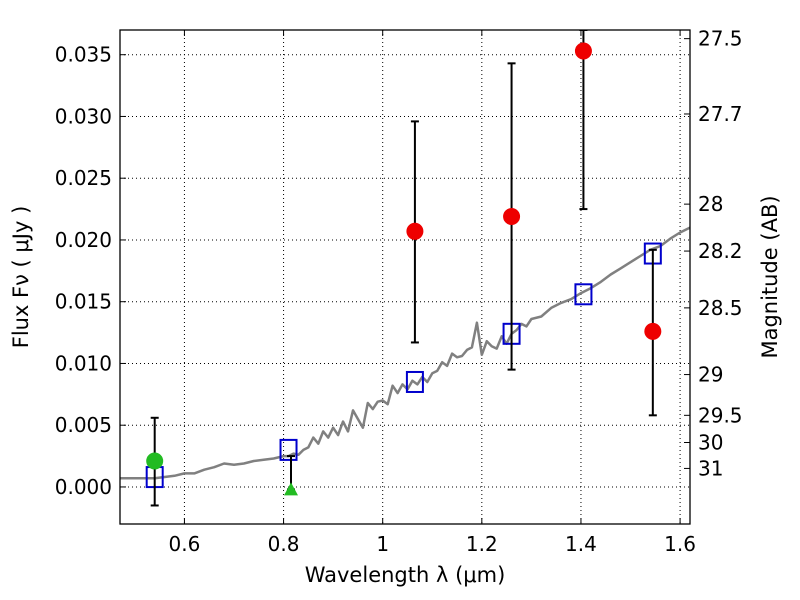 This screenshot has width=800, height=600. What do you see at coordinates (284, 544) in the screenshot?
I see `x-tick-label: 0.8` at bounding box center [284, 544].